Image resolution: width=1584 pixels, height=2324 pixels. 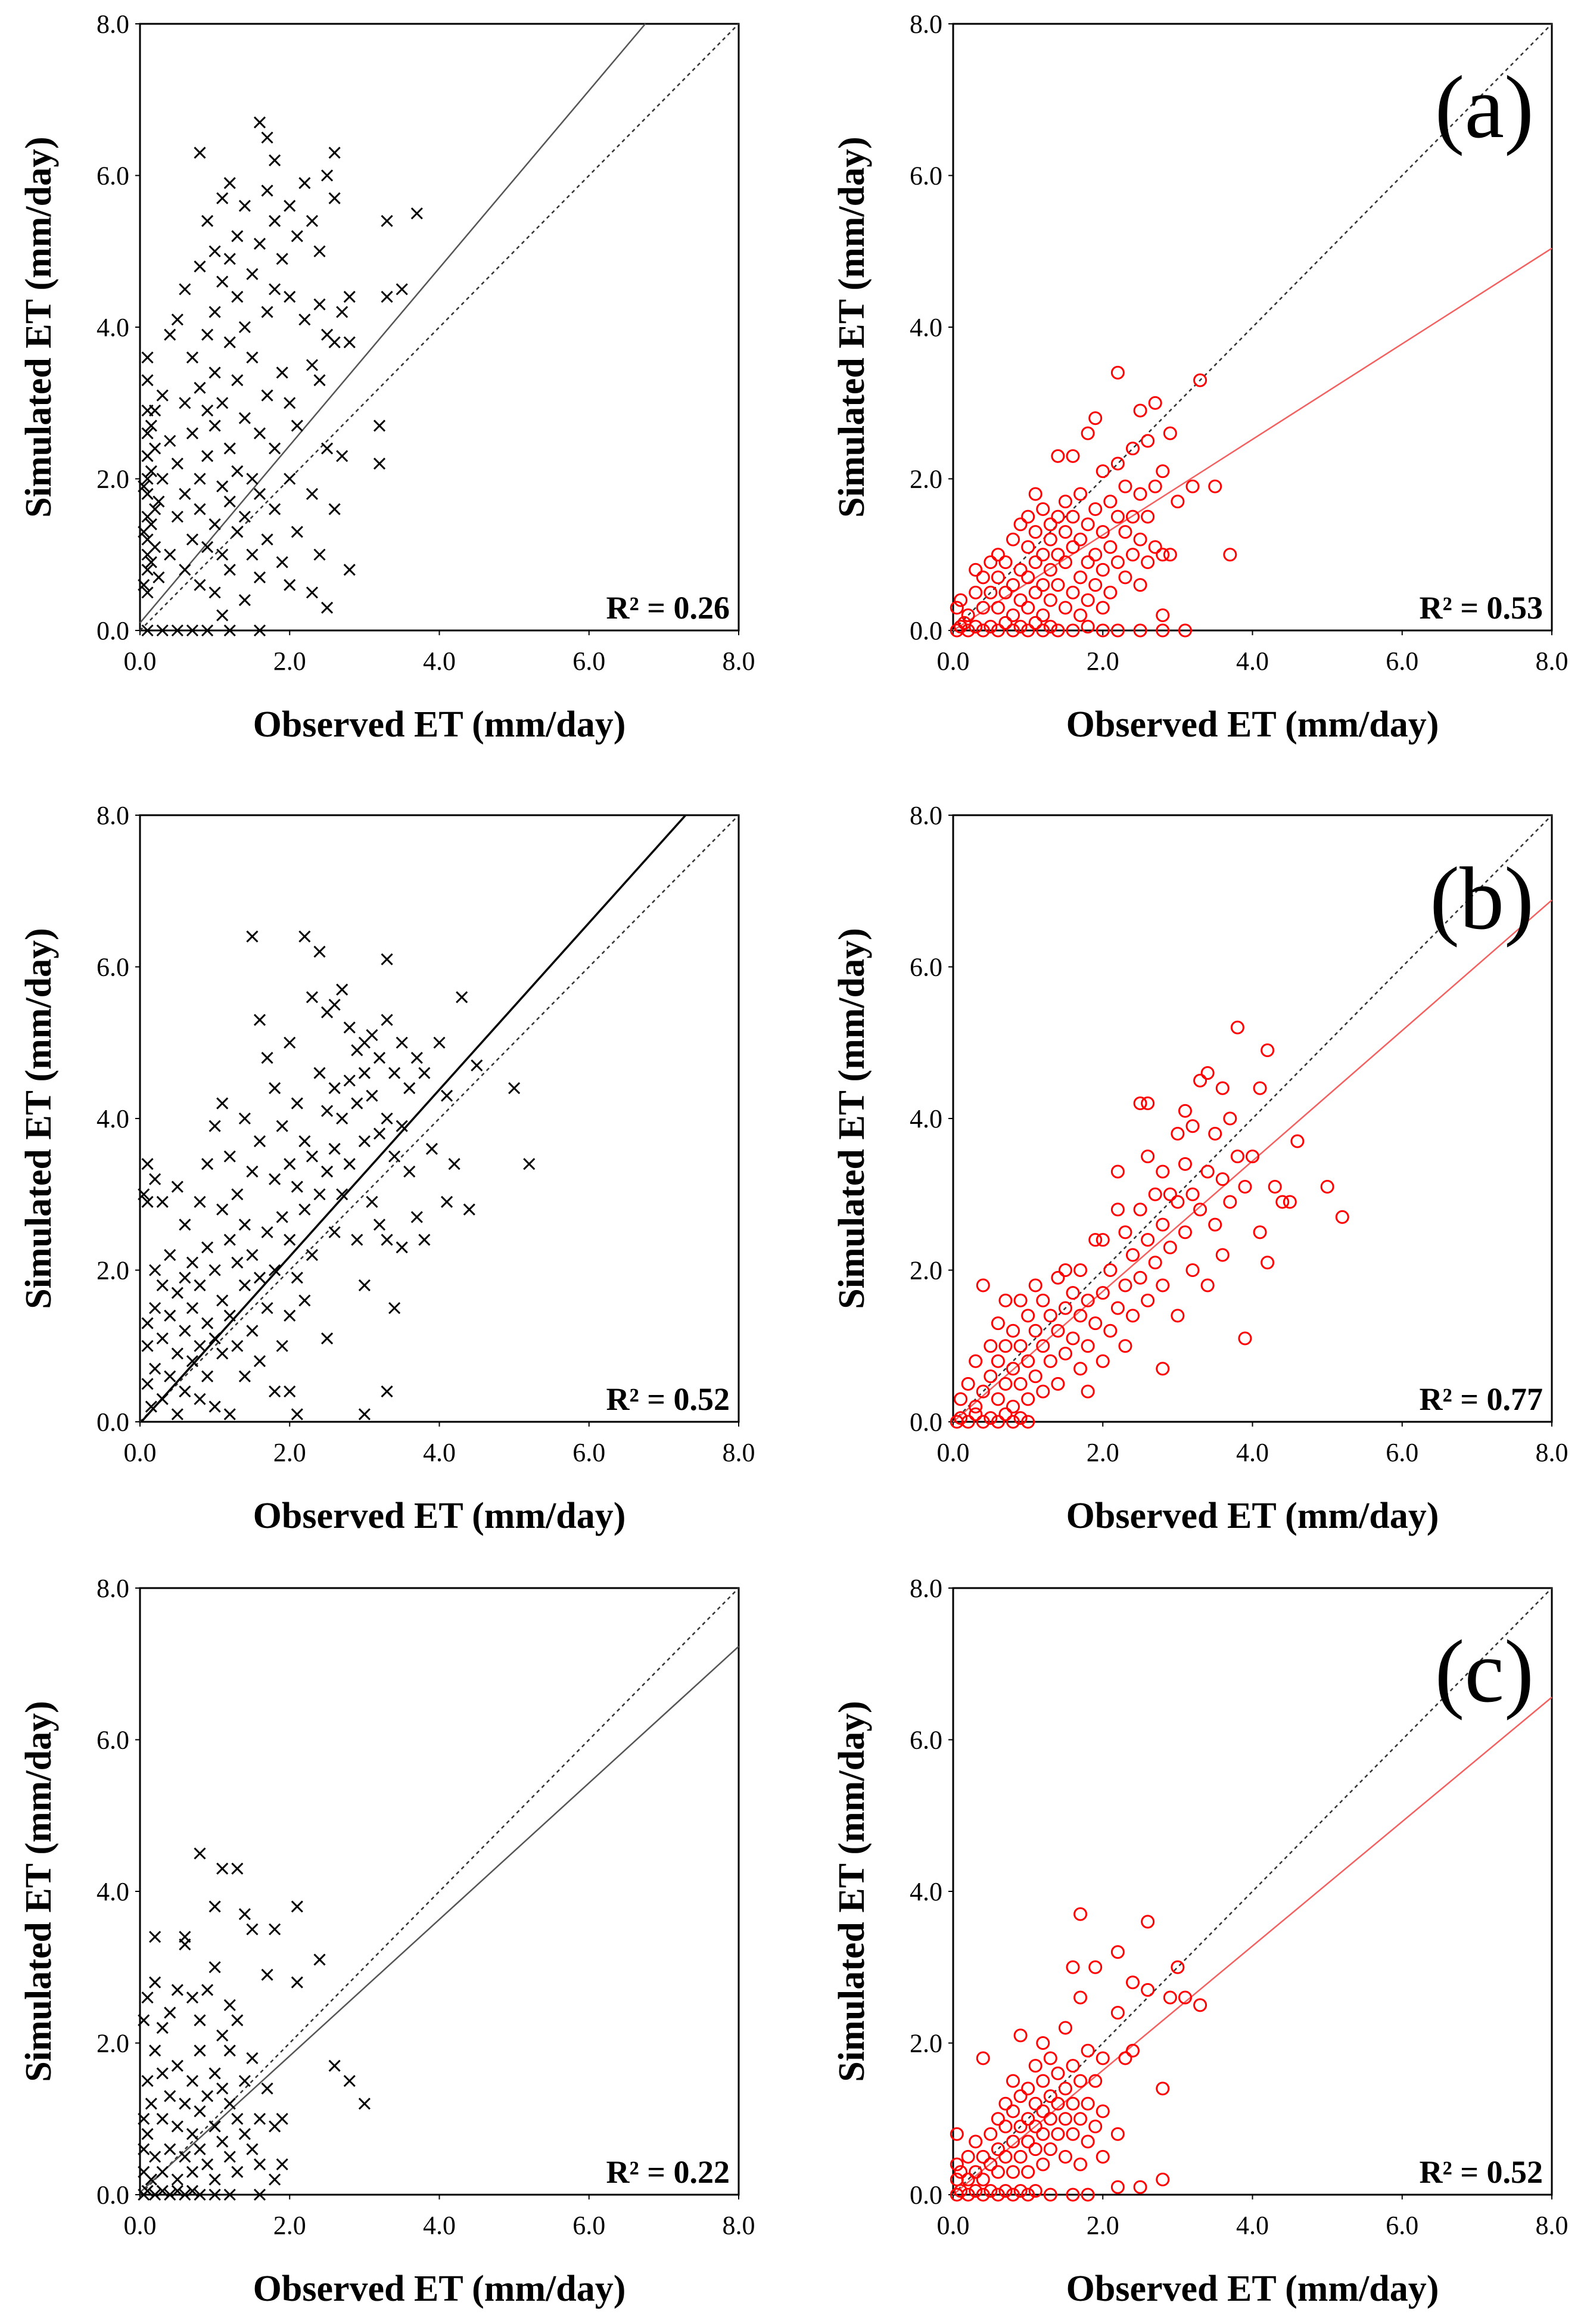 What do you see at coordinates (926, 1270) in the screenshot?
I see `y-tick-label: 2.0` at bounding box center [926, 1270].